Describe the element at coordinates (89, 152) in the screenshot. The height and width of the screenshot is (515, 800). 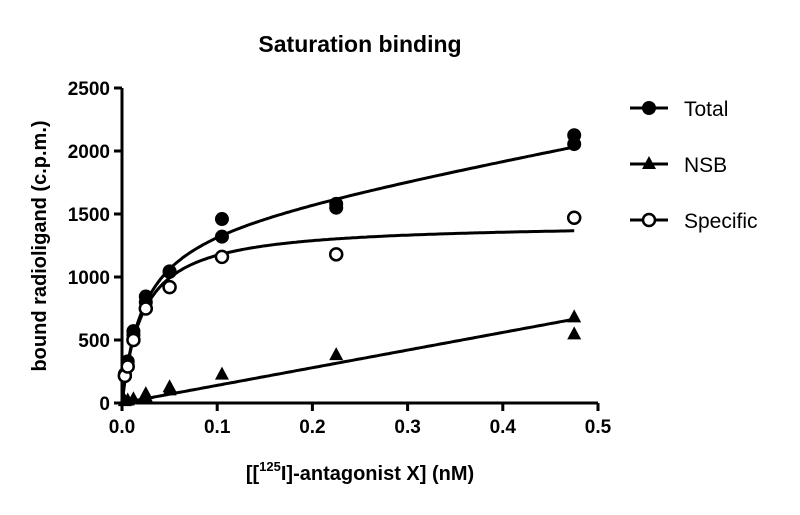
I see `y-tick-label: 2000` at that location.